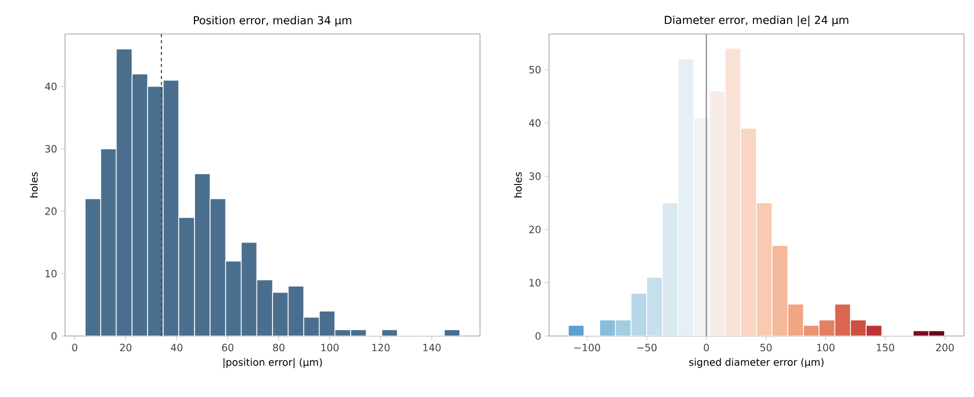  Describe the element at coordinates (766, 348) in the screenshot. I see `x-tick-label: 50` at that location.